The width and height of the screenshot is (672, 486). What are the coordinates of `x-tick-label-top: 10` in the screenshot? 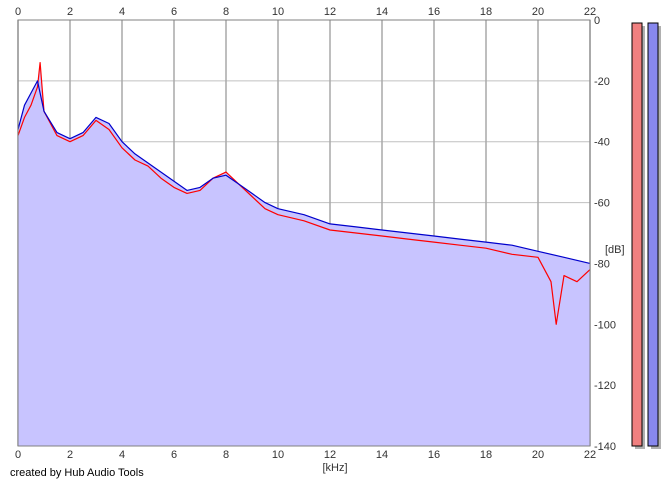 It's located at (278, 12).